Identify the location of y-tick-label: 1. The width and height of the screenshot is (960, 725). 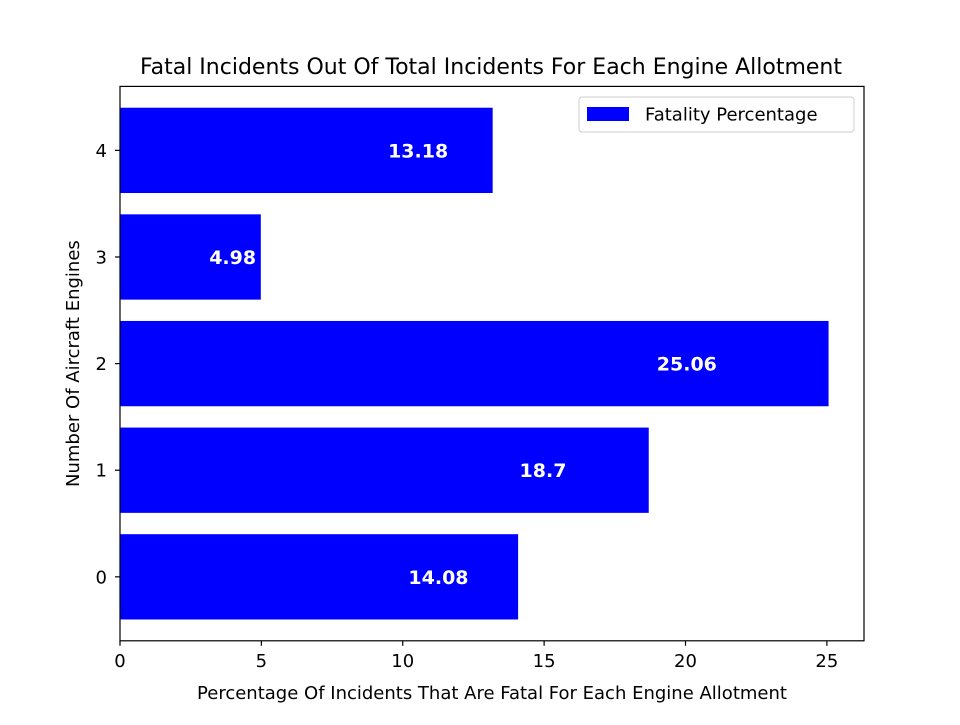
(101, 471).